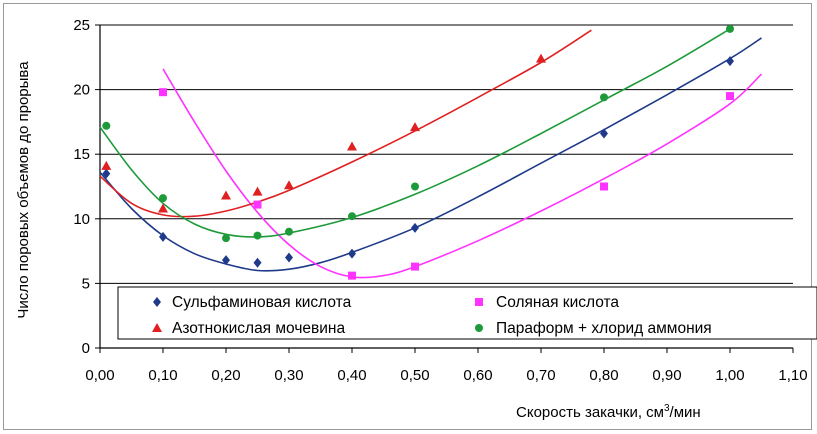 Image resolution: width=817 pixels, height=434 pixels. What do you see at coordinates (557, 302) in the screenshot?
I see `legend-label: Соляная кислота` at bounding box center [557, 302].